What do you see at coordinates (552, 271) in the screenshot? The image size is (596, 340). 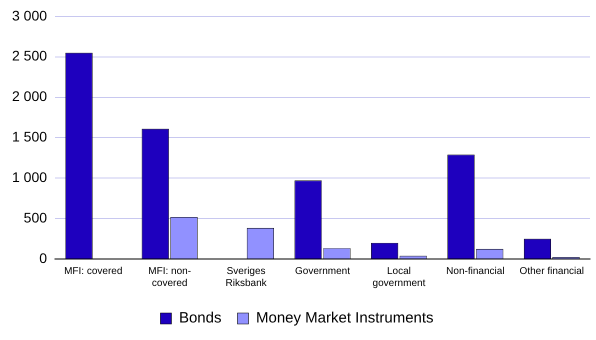 I see `x-tick-label: Other financial` at bounding box center [552, 271].